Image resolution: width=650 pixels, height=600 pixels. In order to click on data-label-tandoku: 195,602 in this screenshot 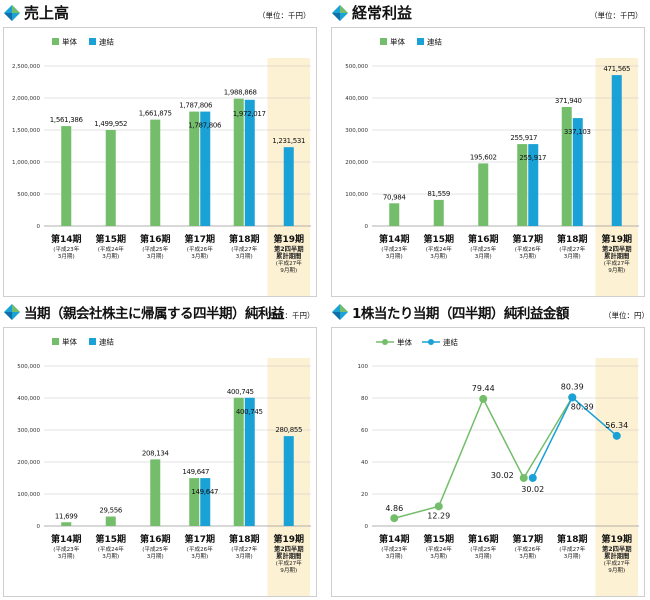, I will do `click(483, 157)`.